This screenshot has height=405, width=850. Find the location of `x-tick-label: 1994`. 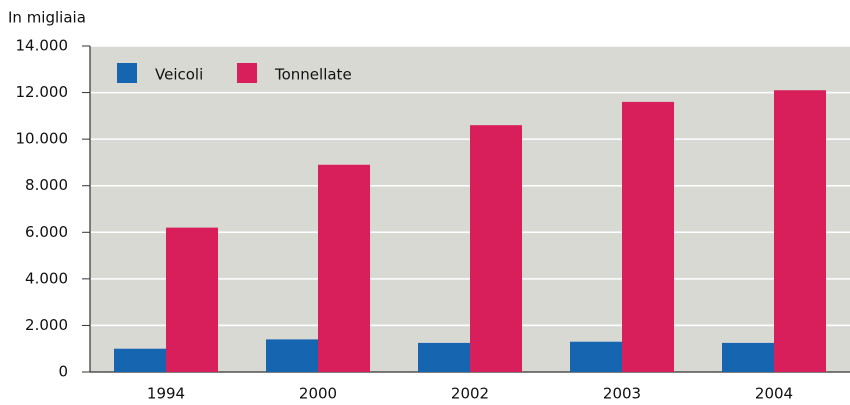

x-tick-label: 1994 is located at coordinates (166, 394).